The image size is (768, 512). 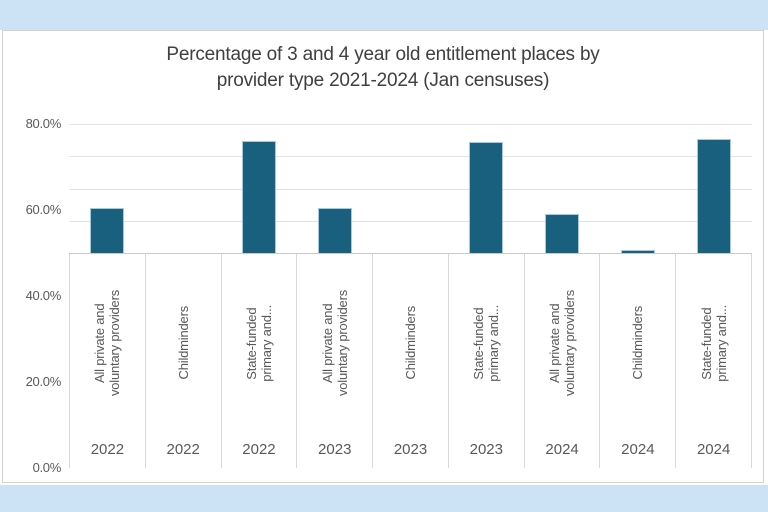 What do you see at coordinates (106, 230) in the screenshot?
I see `bar-2022-all-private-and` at bounding box center [106, 230].